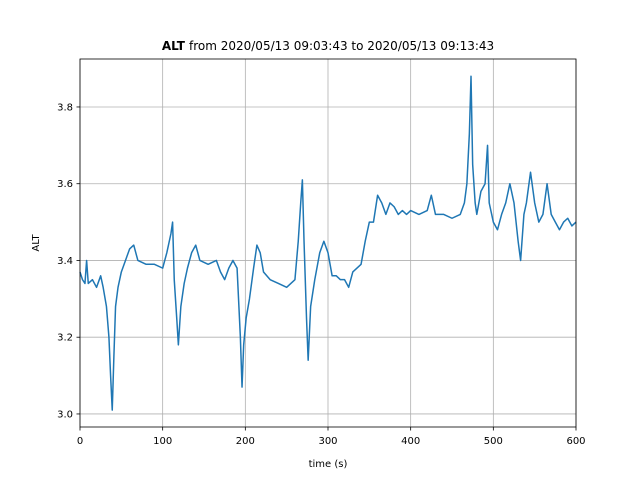 The image size is (640, 480). Describe the element at coordinates (80, 441) in the screenshot. I see `x-tick-label: 0` at that location.